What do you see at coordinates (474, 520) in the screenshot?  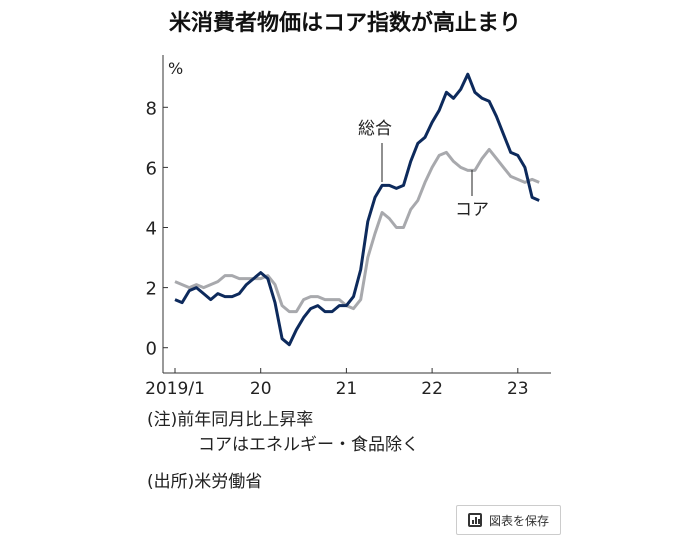 I see `bar-chart-icon` at bounding box center [474, 520].